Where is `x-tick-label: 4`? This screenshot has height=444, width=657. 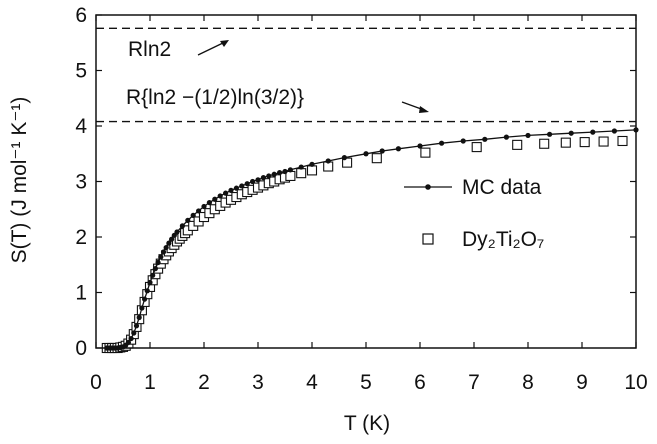 x-tick-label: 4 is located at coordinates (312, 382).